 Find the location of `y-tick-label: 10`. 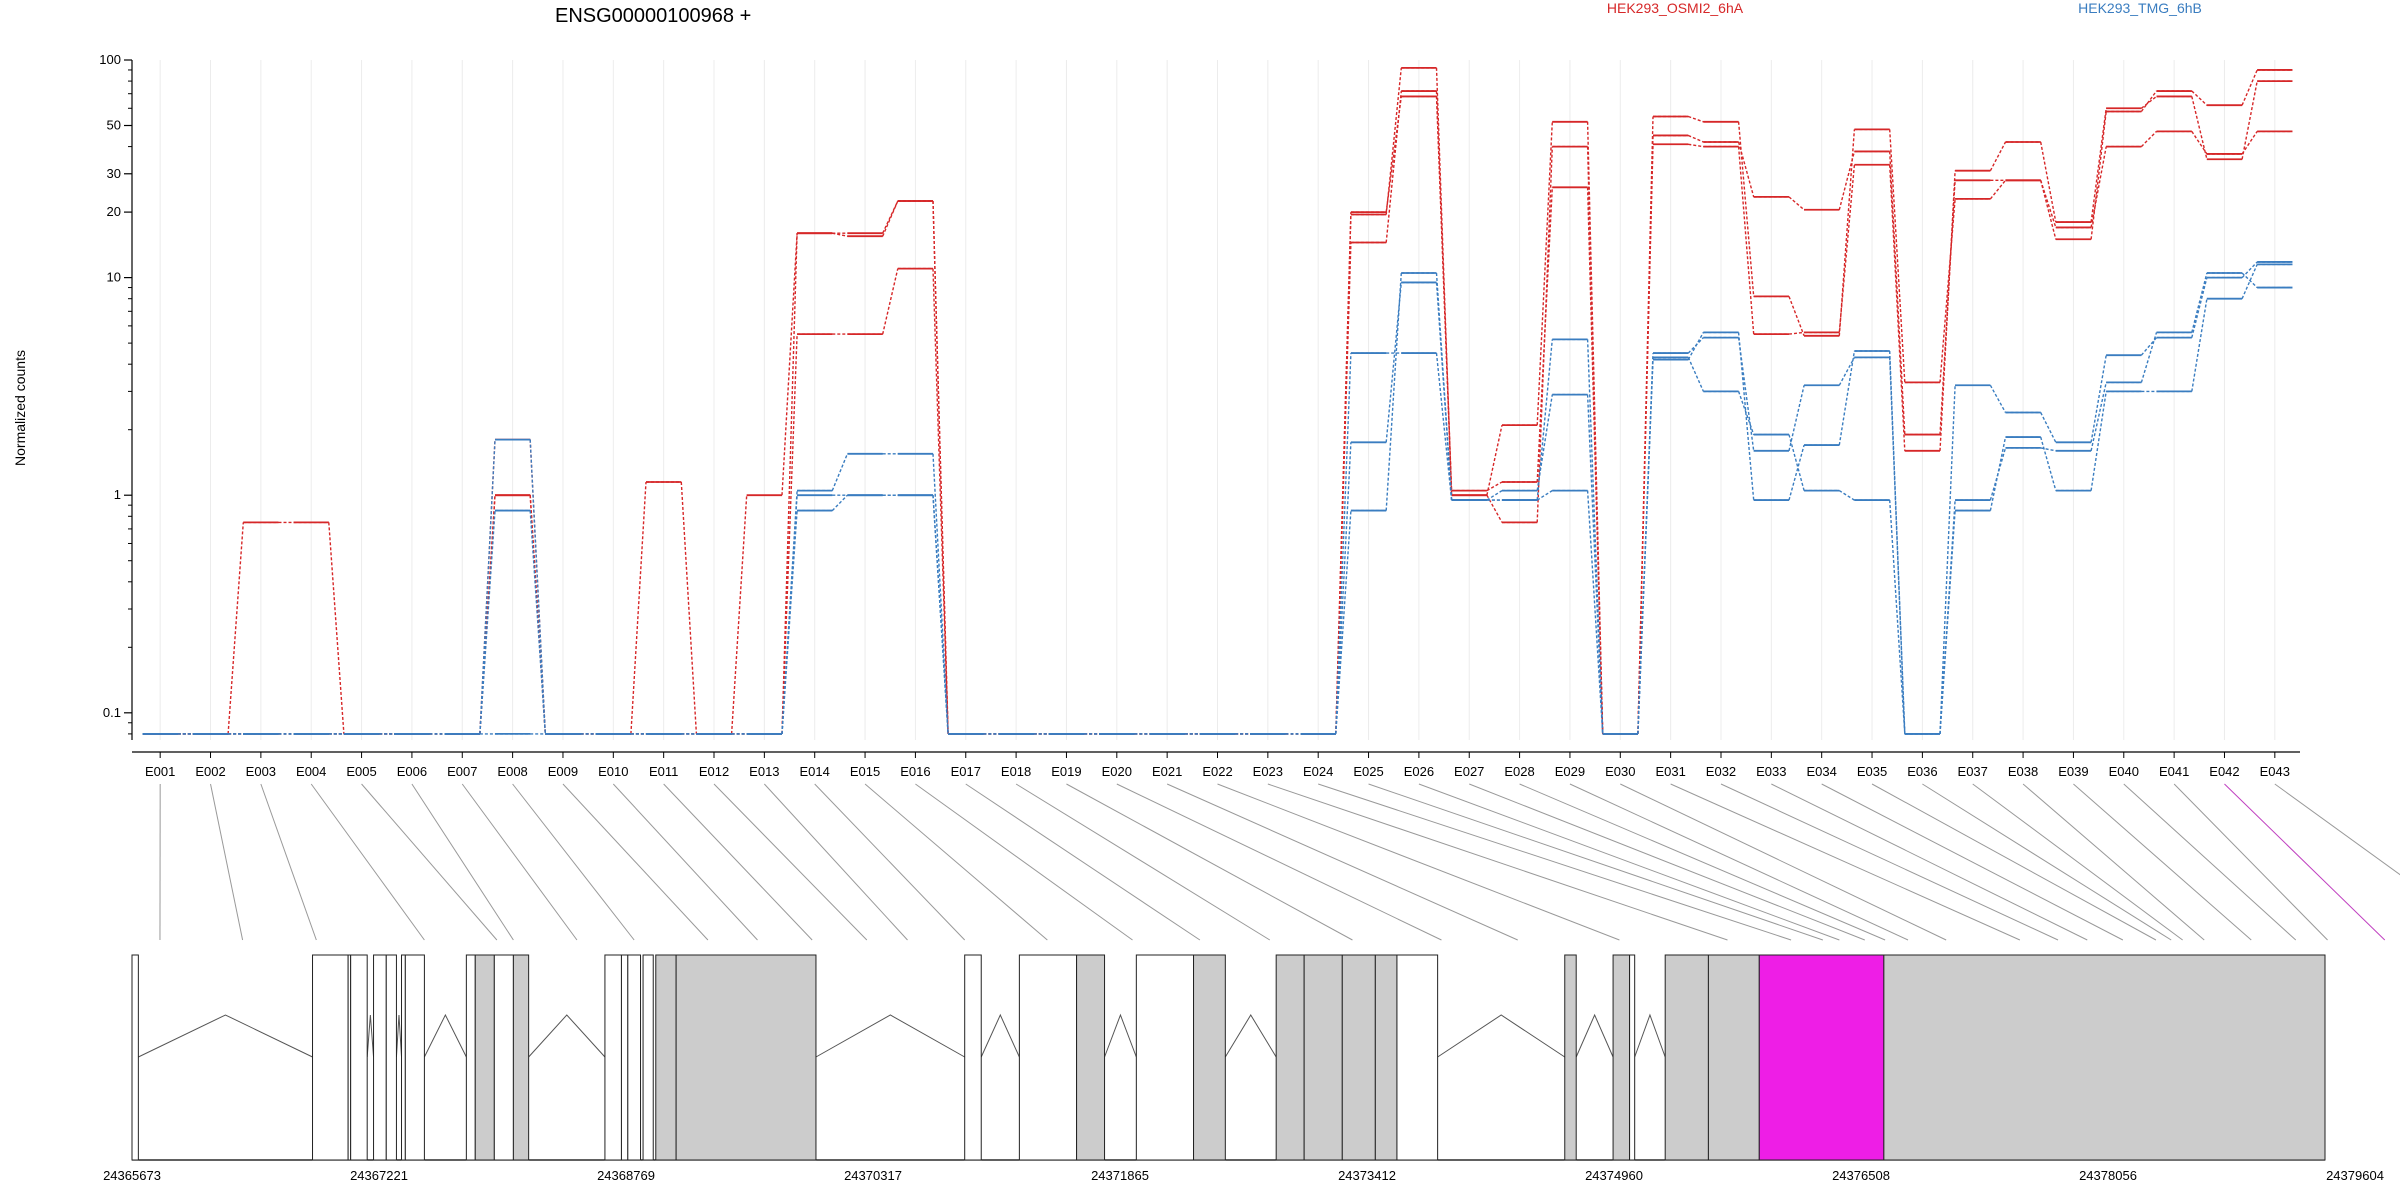

y-tick-label: 10 is located at coordinates (114, 277).